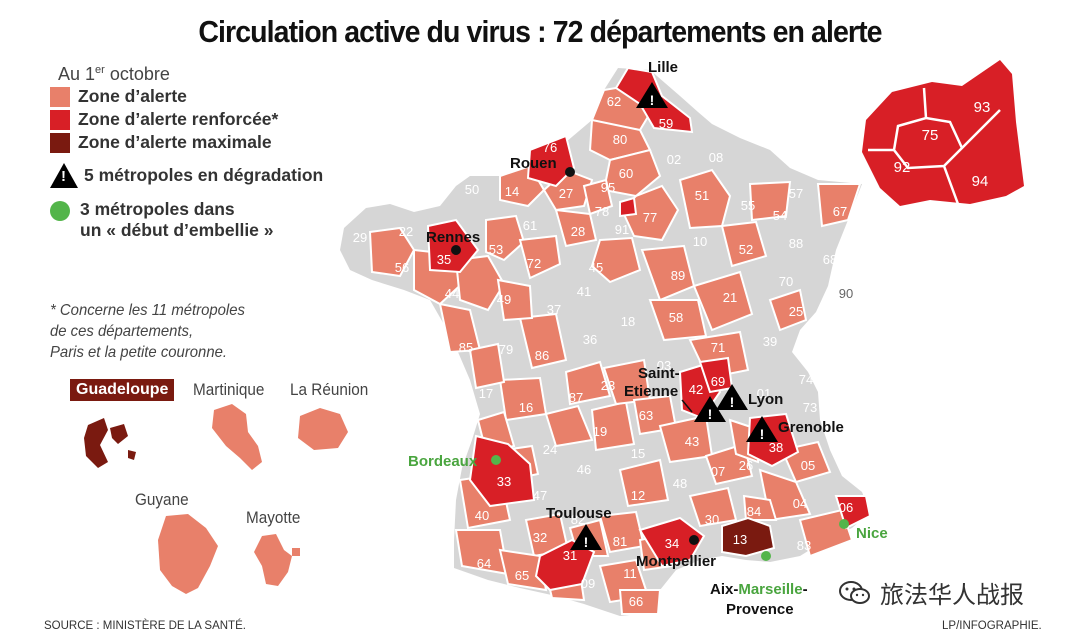 The height and width of the screenshot is (639, 1080). I want to click on swatch-maximale, so click(60, 142).